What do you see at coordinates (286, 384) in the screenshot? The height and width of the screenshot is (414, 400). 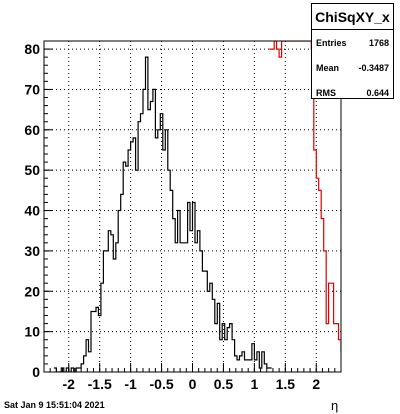 I see `x-tick-label: 1.5` at bounding box center [286, 384].